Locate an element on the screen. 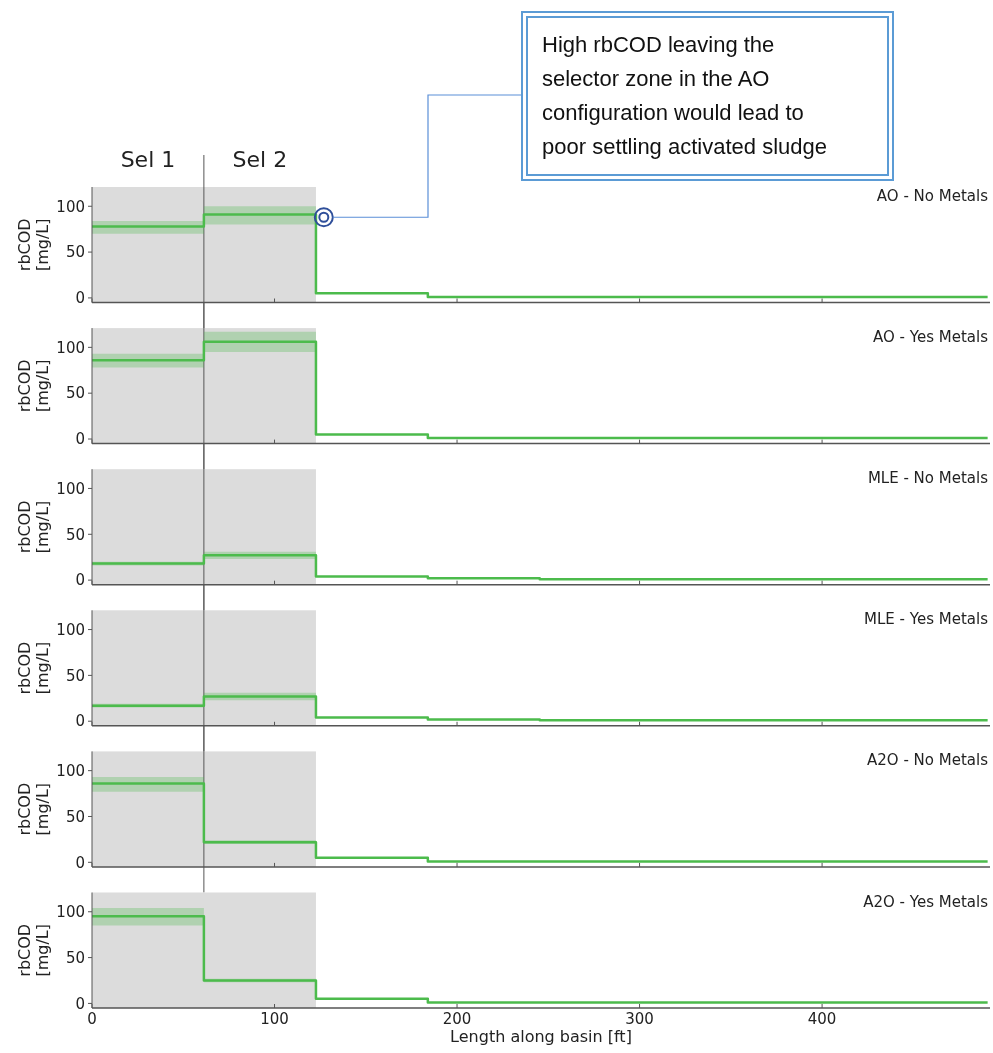  x-tick-label: 100 is located at coordinates (274, 1019).